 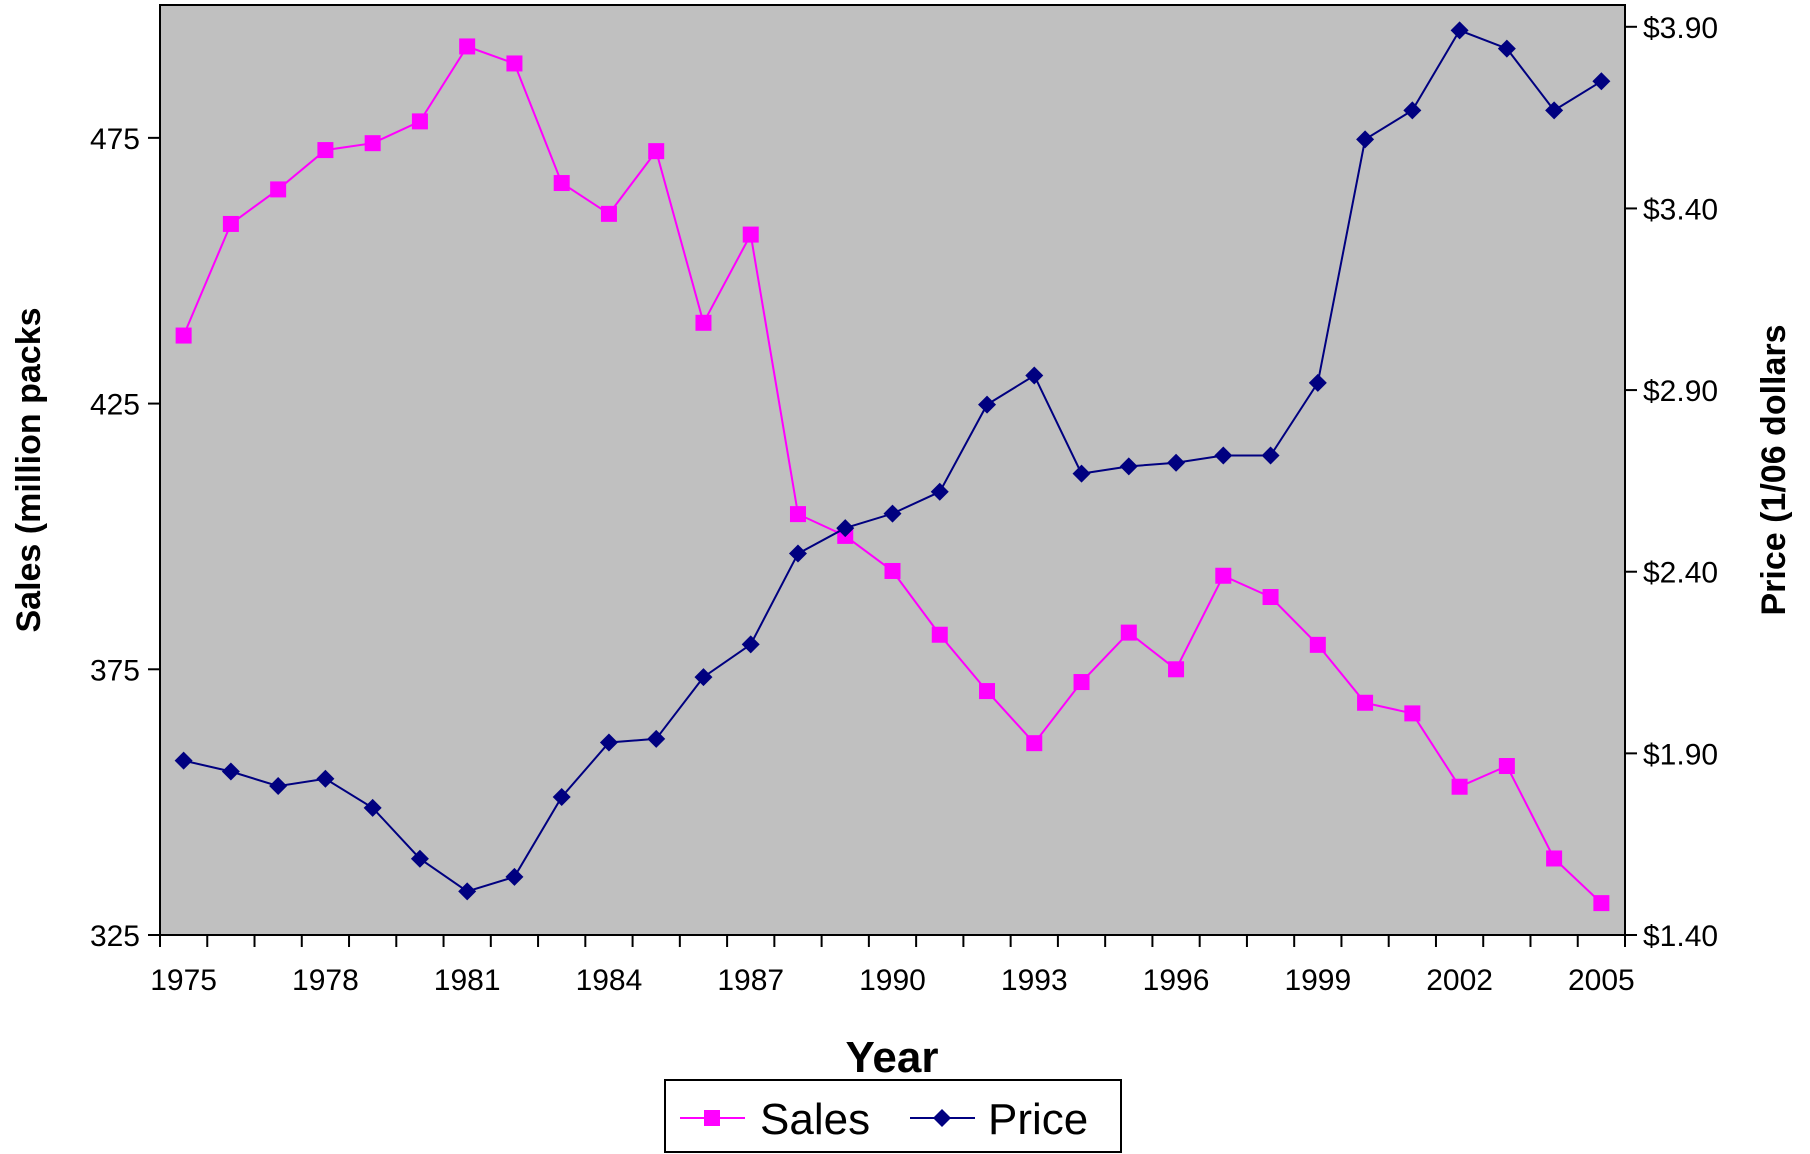 What do you see at coordinates (115, 139) in the screenshot?
I see `y-left-tick-label: 475` at bounding box center [115, 139].